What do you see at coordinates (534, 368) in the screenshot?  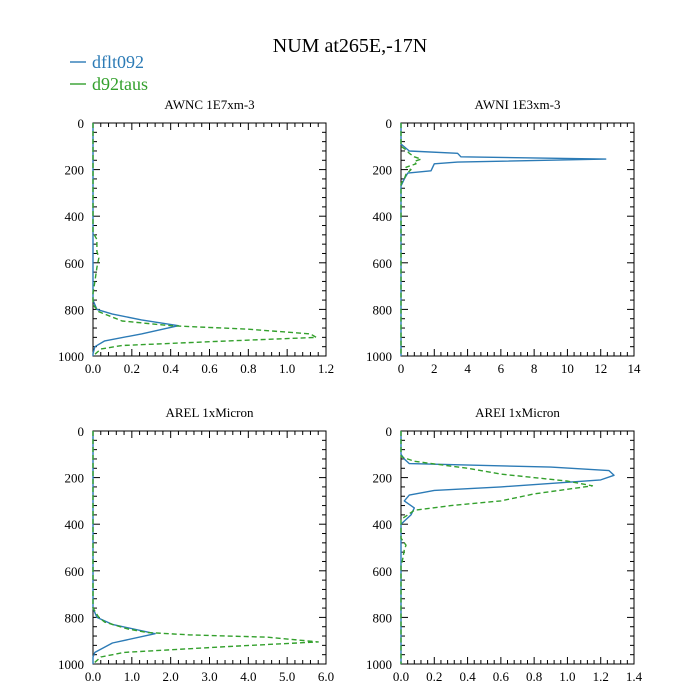 I see `x-tick-label: 8` at bounding box center [534, 368].